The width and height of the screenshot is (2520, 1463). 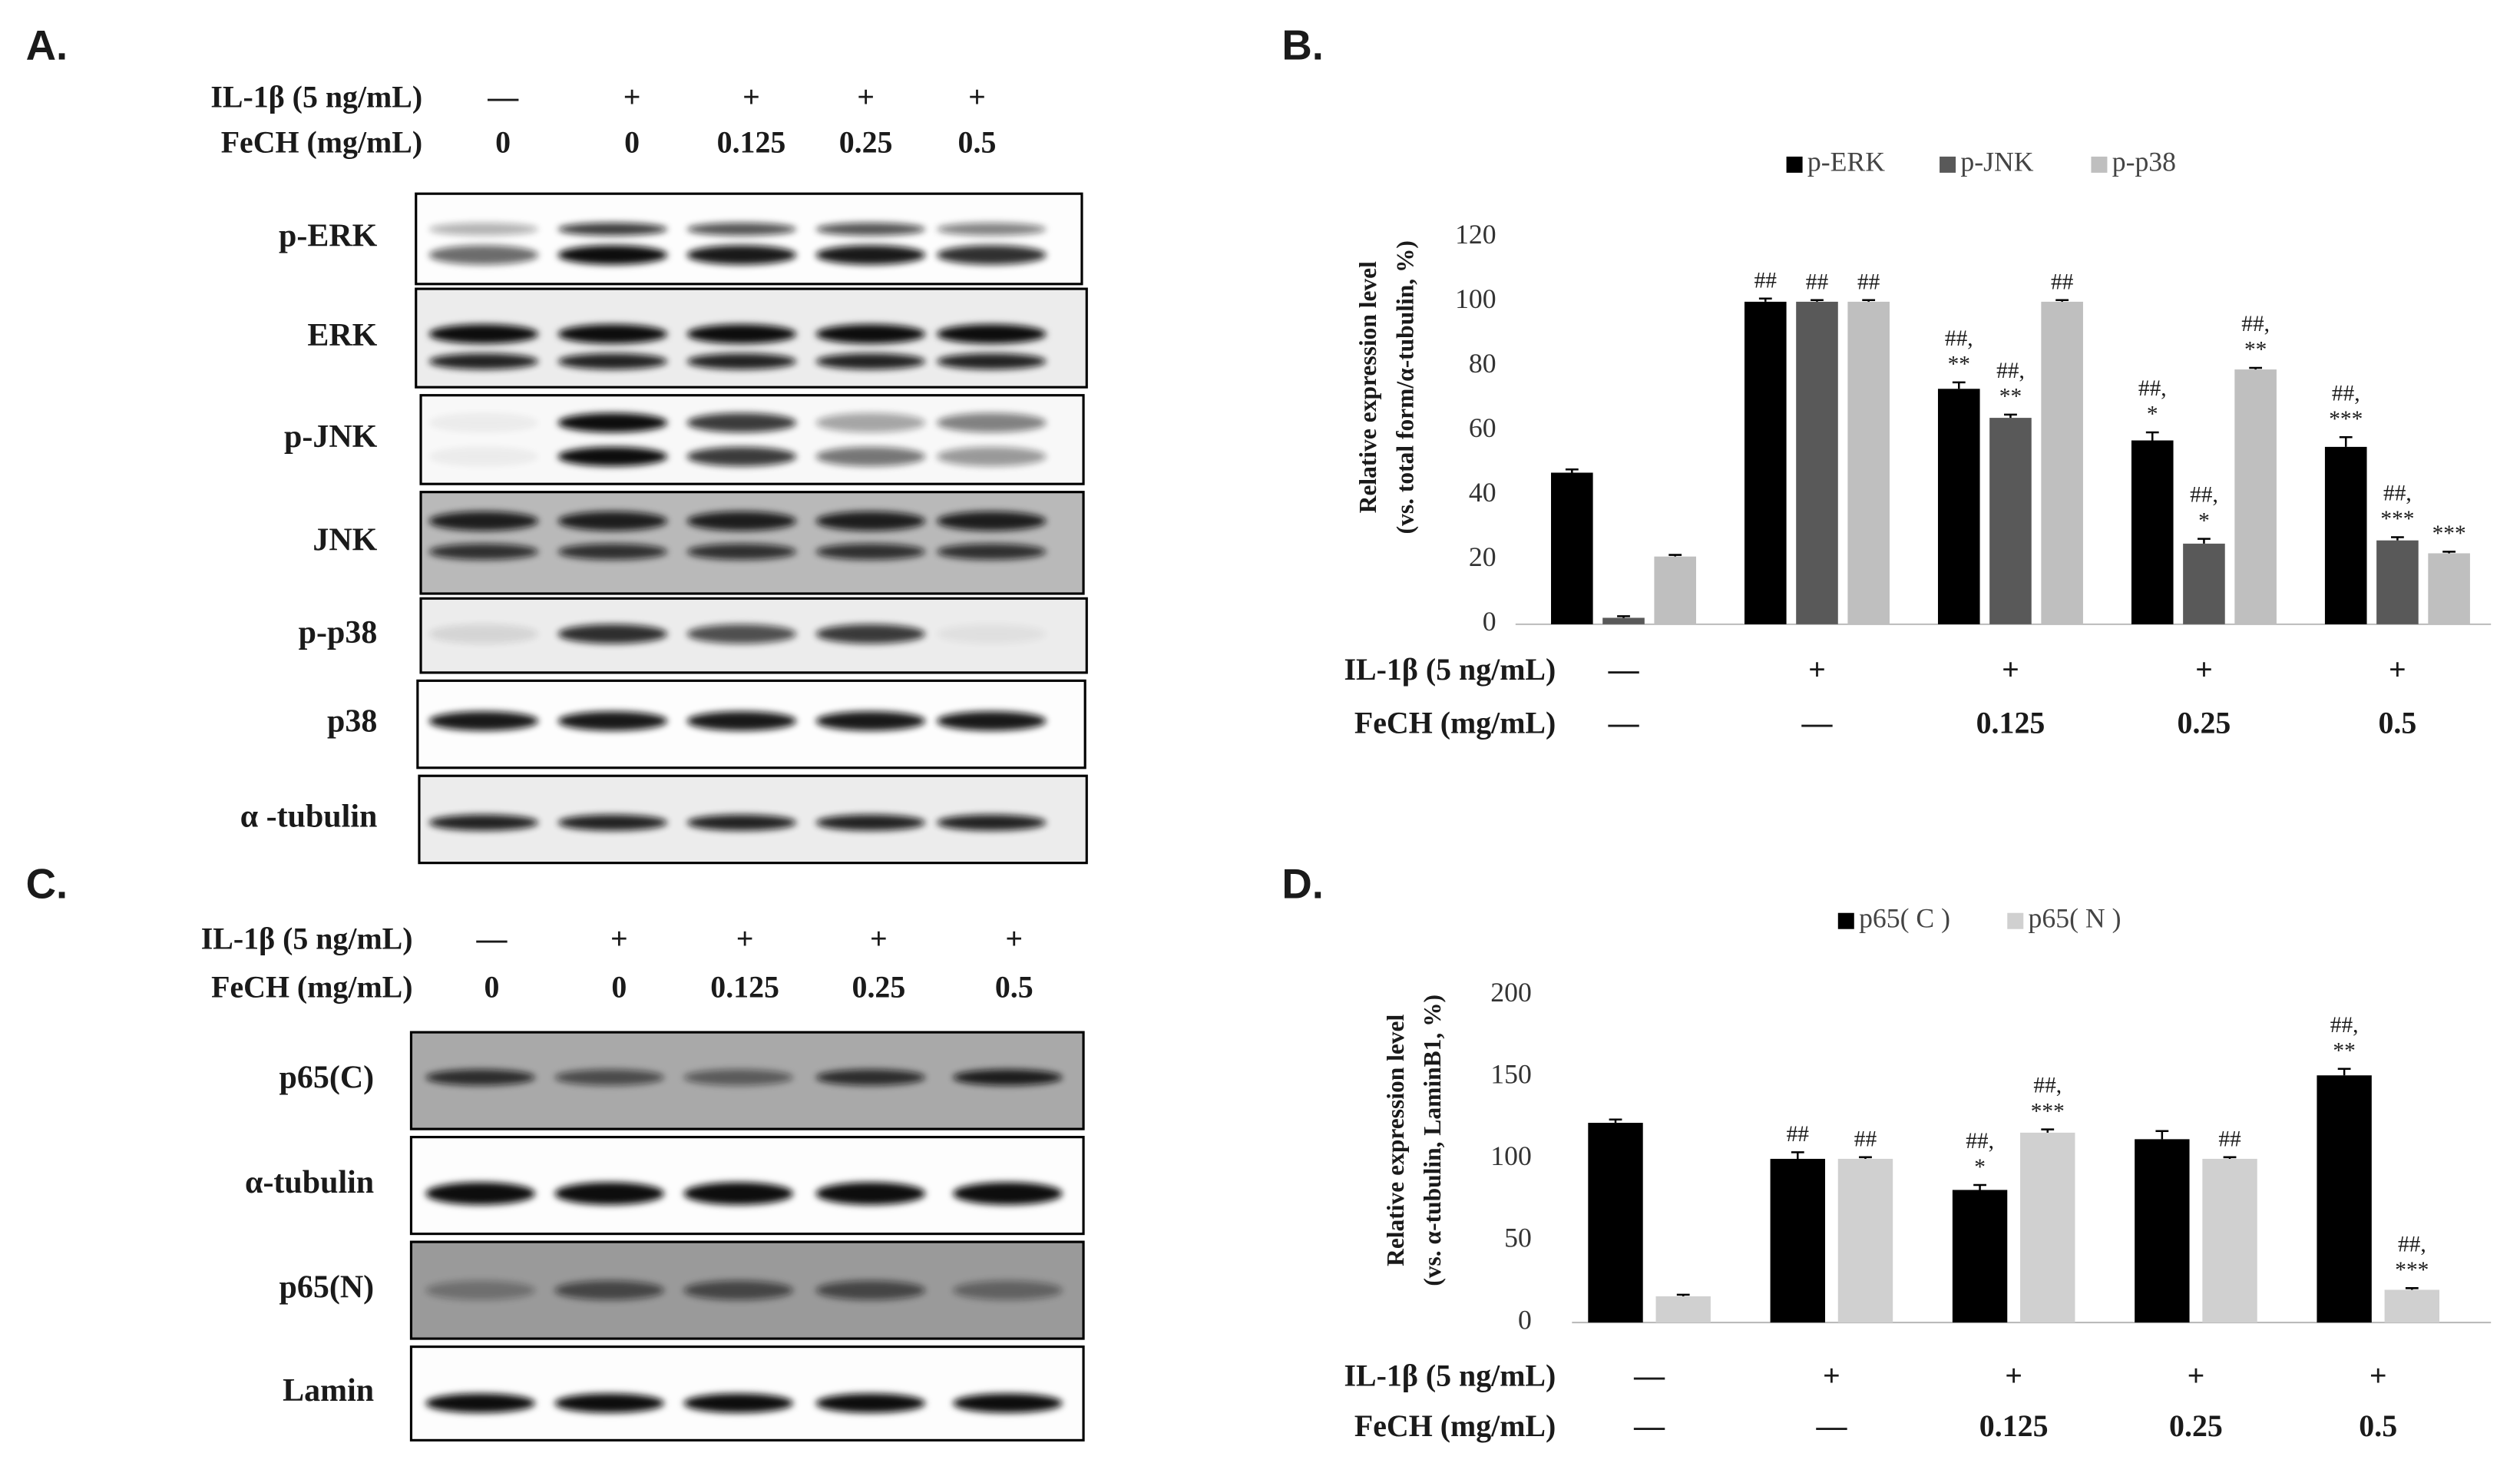 What do you see at coordinates (2378, 1425) in the screenshot?
I see `treatment-value: 0.5` at bounding box center [2378, 1425].